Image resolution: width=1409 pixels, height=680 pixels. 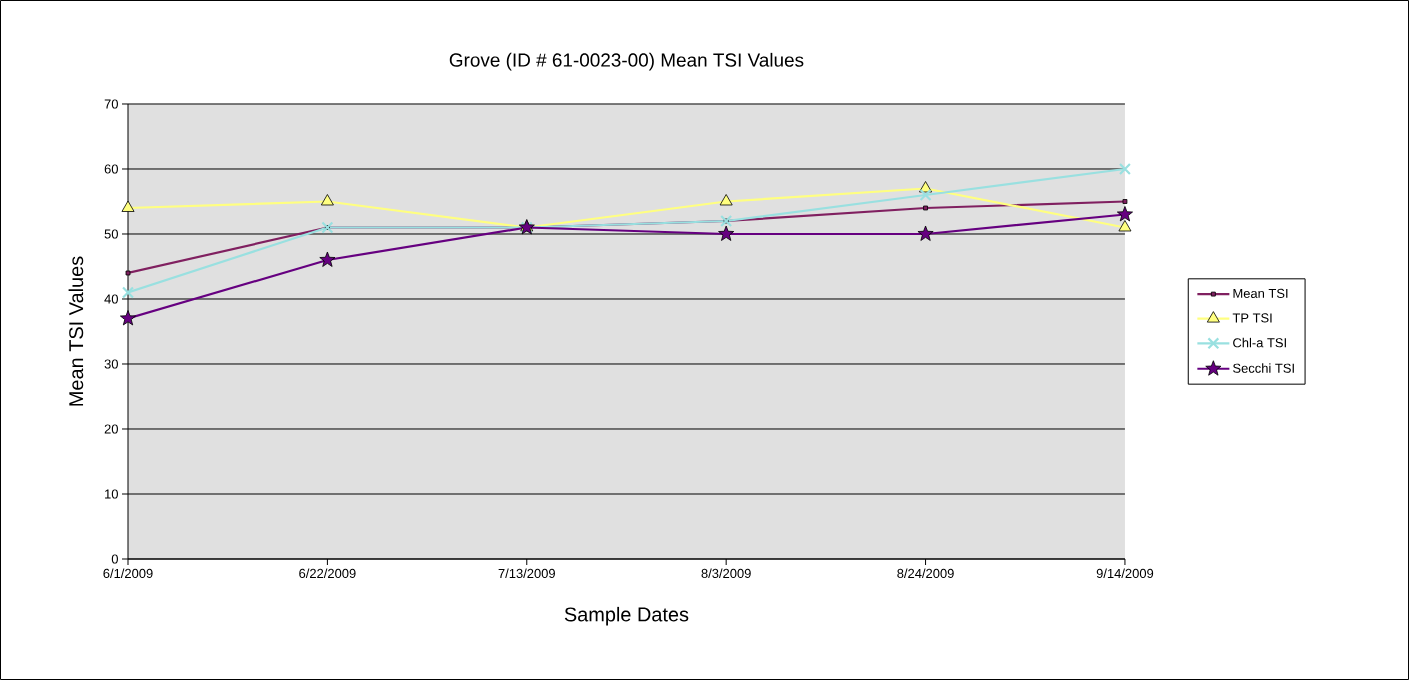 I want to click on x-tick-label: 9/14/2009, so click(x=1125, y=573).